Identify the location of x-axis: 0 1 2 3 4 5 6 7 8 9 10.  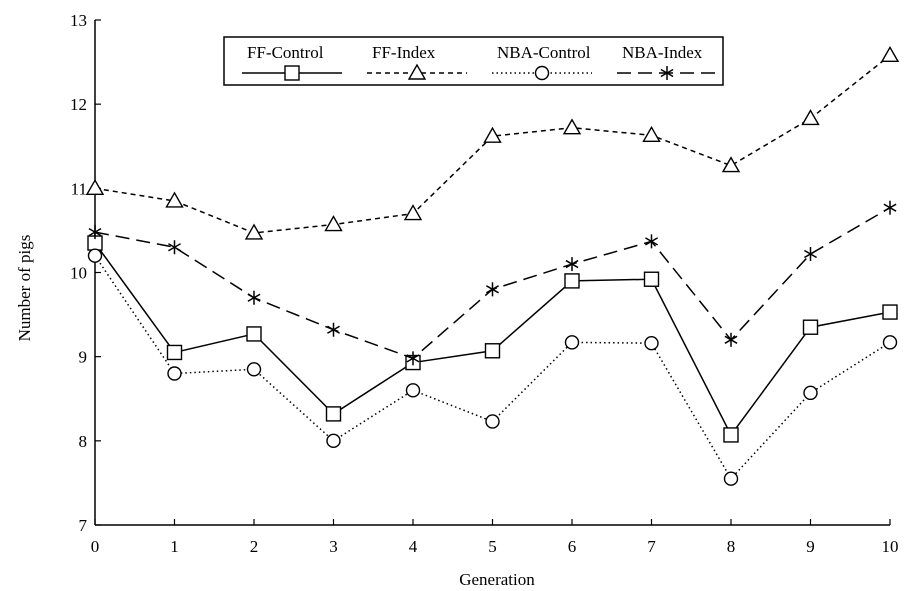
(495, 537).